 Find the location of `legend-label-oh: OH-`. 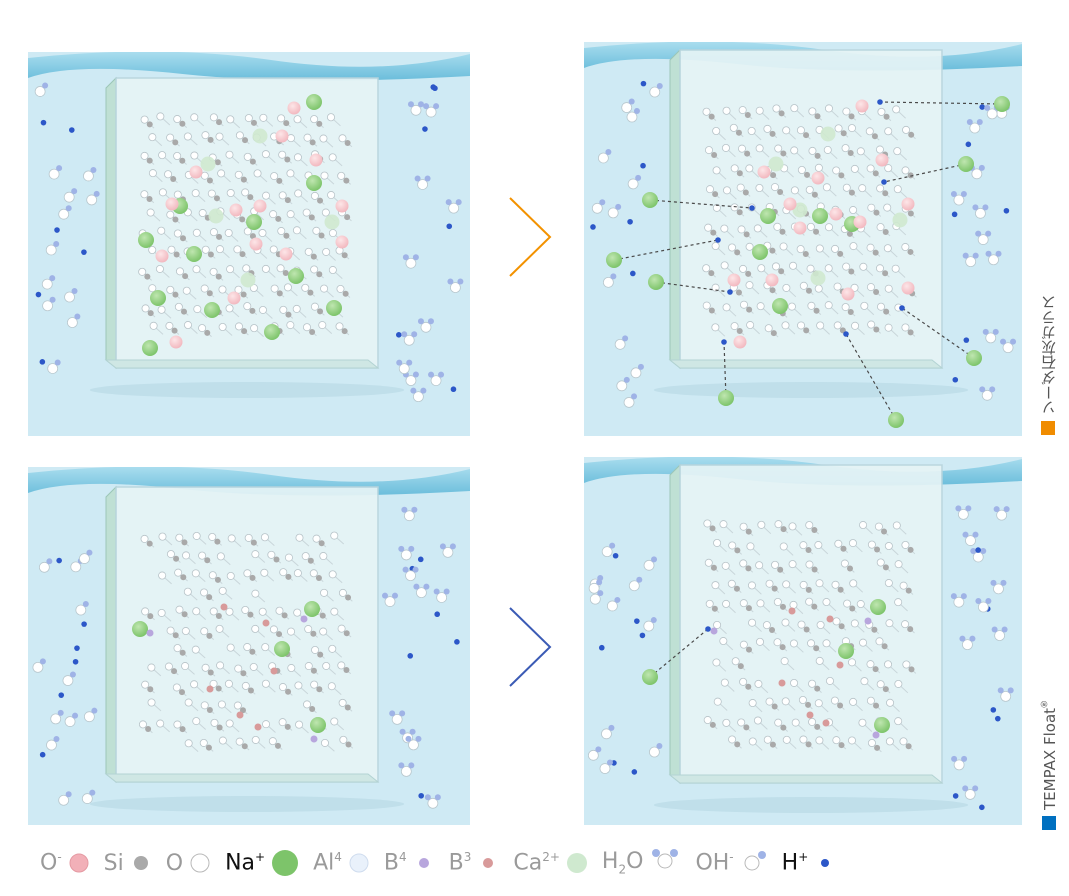

legend-label-oh: OH- is located at coordinates (714, 862).